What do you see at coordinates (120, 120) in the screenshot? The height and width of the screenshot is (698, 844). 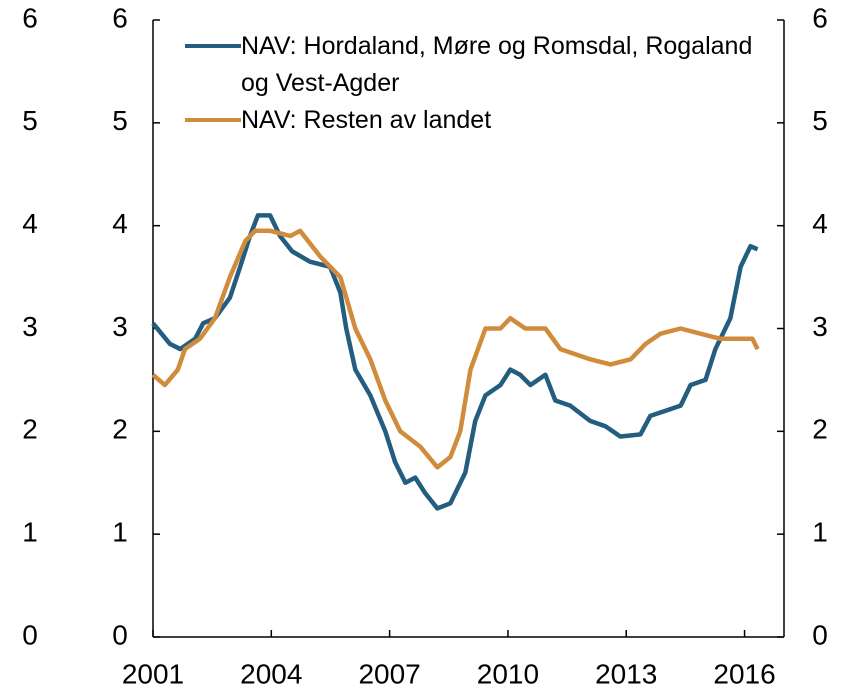 I see `y-tick-label: 5` at bounding box center [120, 120].